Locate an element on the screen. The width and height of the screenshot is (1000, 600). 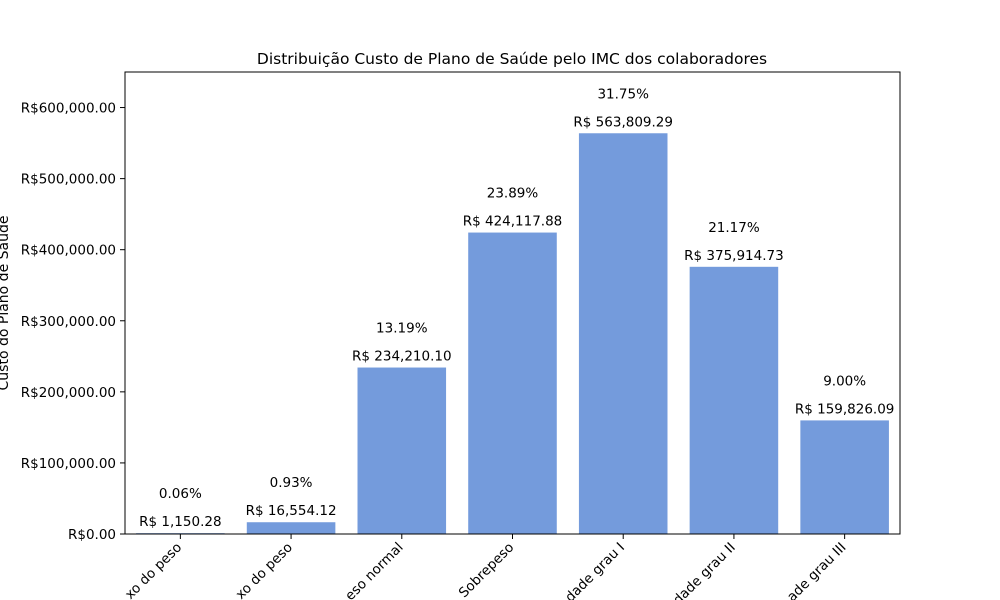
x-tick-label-7: ade grau III is located at coordinates (816, 570).